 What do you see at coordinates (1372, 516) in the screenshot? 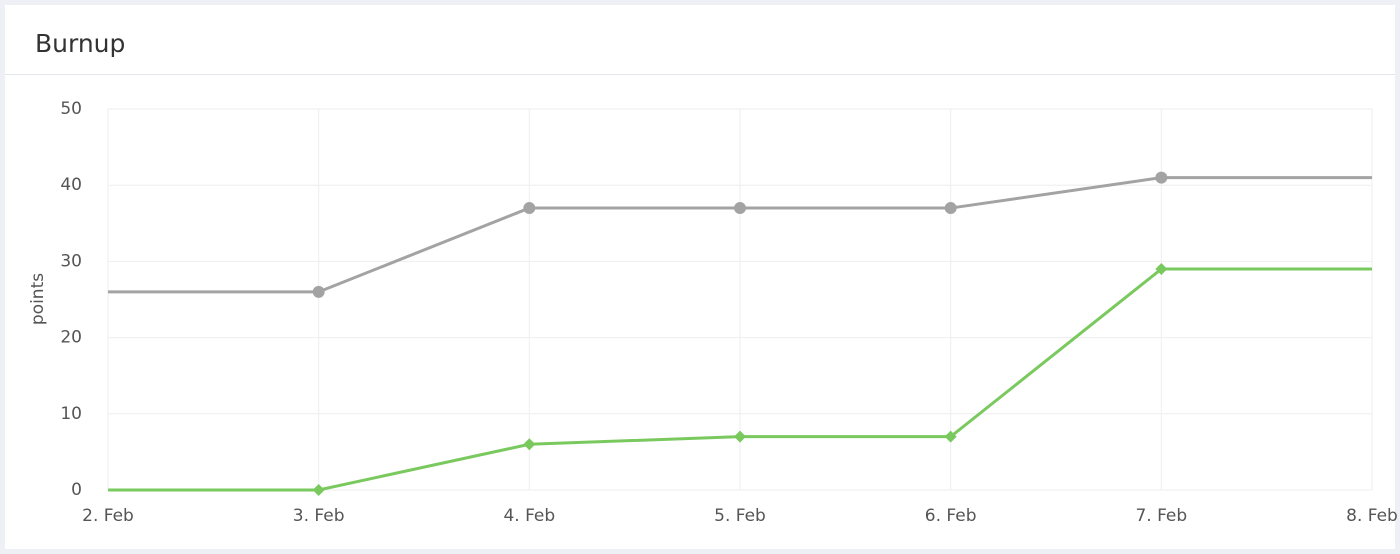
I see `x-tick-label: 8. Feb` at bounding box center [1372, 516].